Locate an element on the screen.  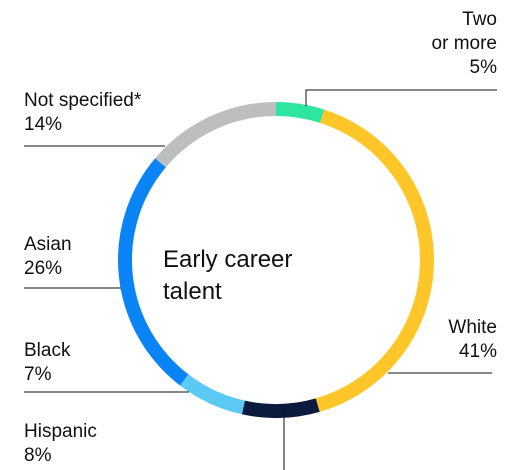
label-asian-name: Asian is located at coordinates (48, 244).